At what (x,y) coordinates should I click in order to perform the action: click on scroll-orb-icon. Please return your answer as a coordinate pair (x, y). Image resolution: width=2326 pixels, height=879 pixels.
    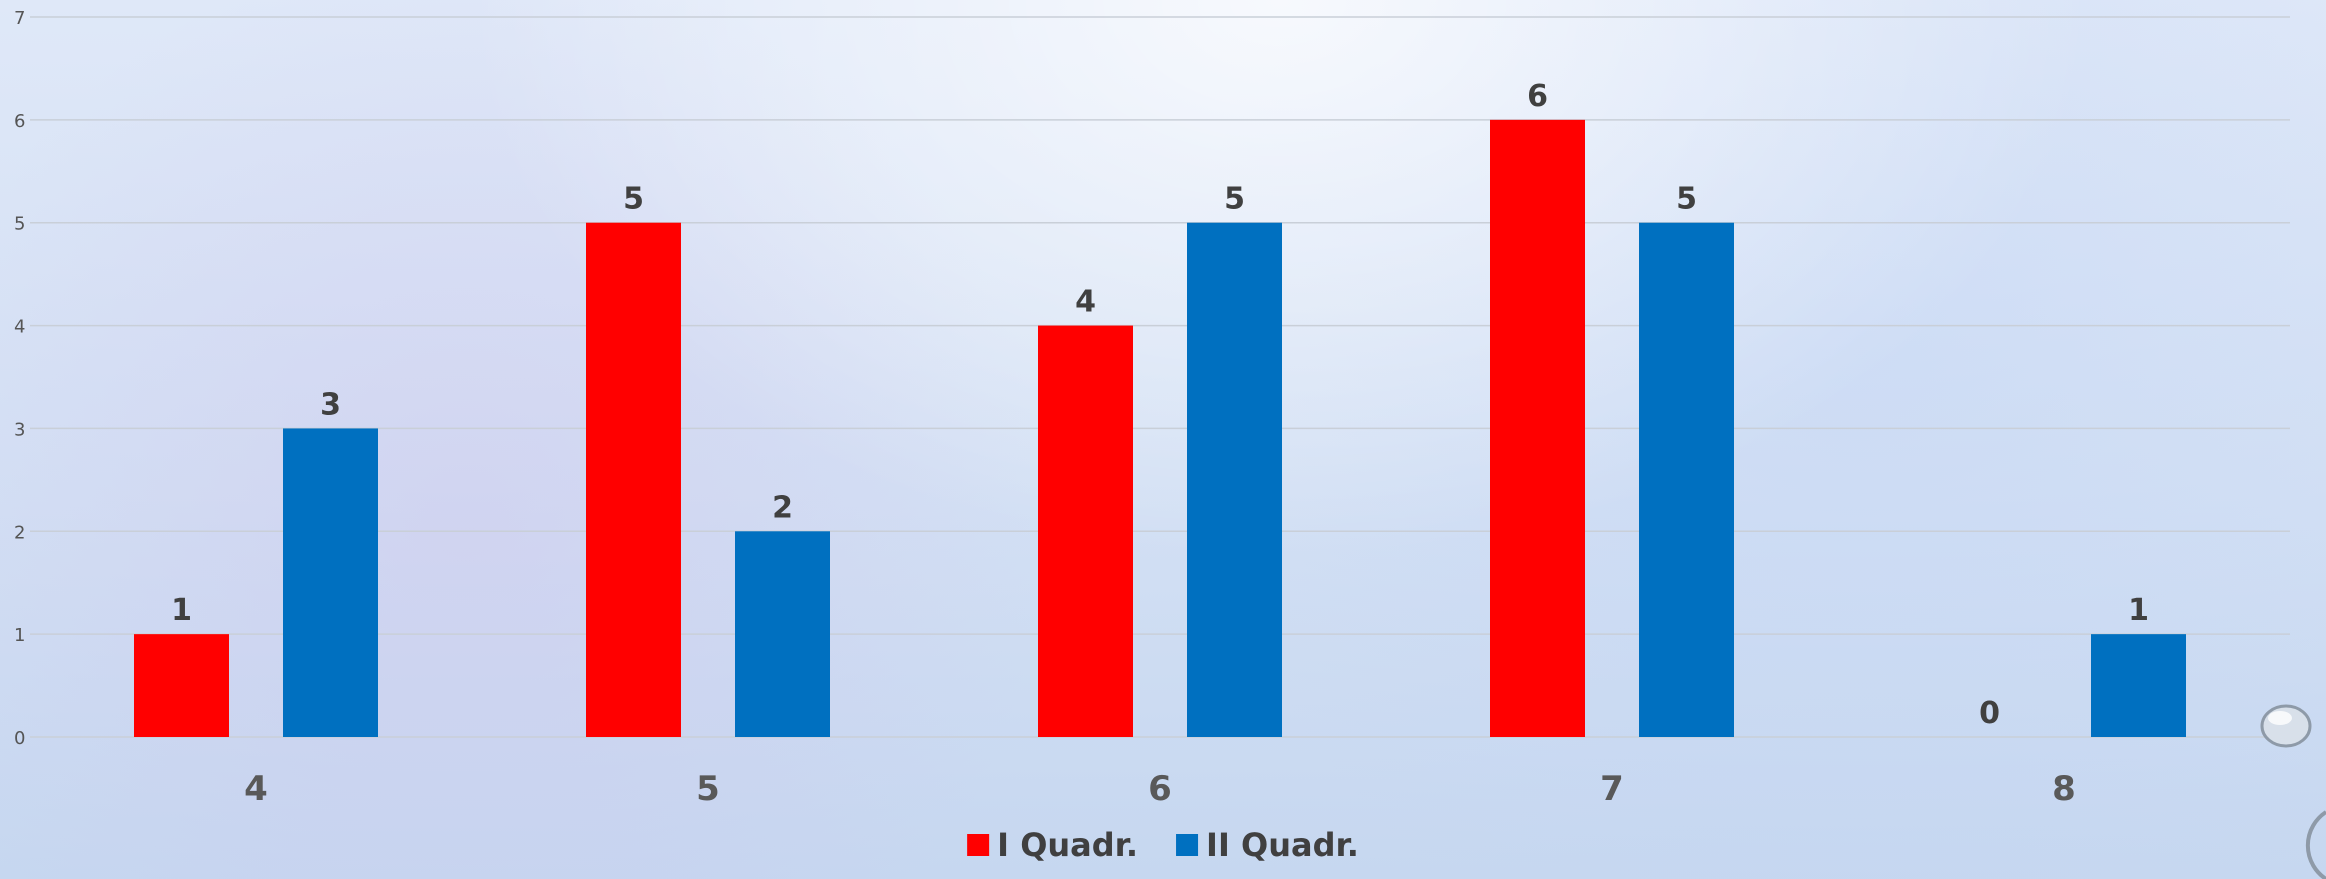
    Looking at the image, I should click on (2286, 726).